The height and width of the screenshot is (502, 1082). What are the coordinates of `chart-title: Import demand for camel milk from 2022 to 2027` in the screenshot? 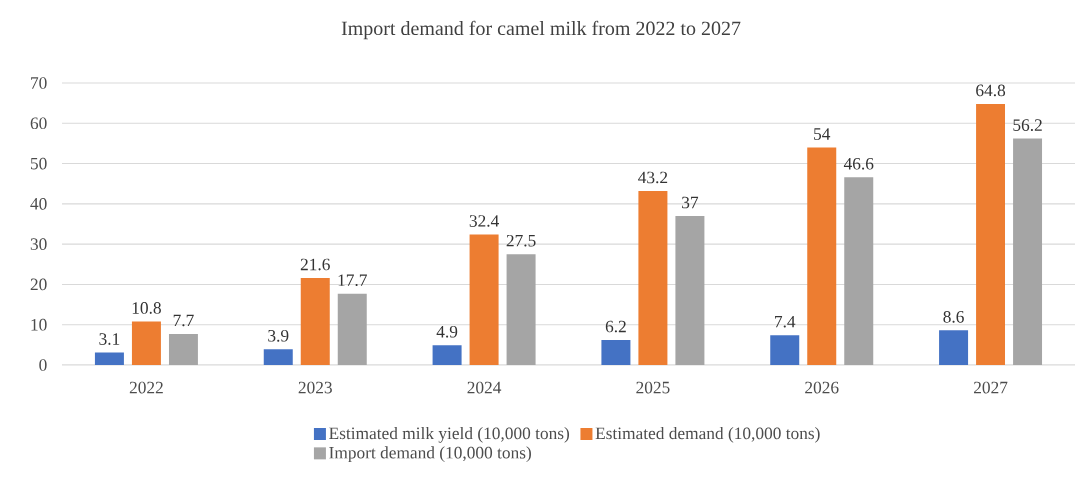 It's located at (541, 30).